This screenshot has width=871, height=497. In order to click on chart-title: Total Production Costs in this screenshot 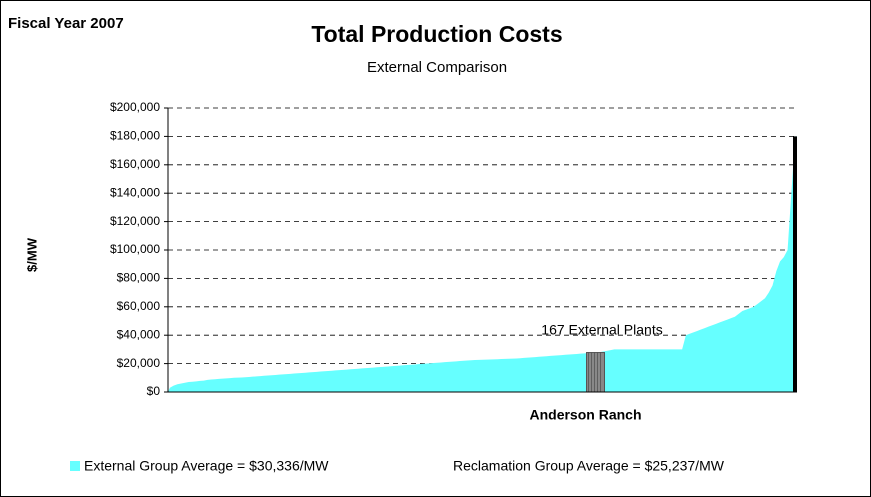, I will do `click(436, 34)`.